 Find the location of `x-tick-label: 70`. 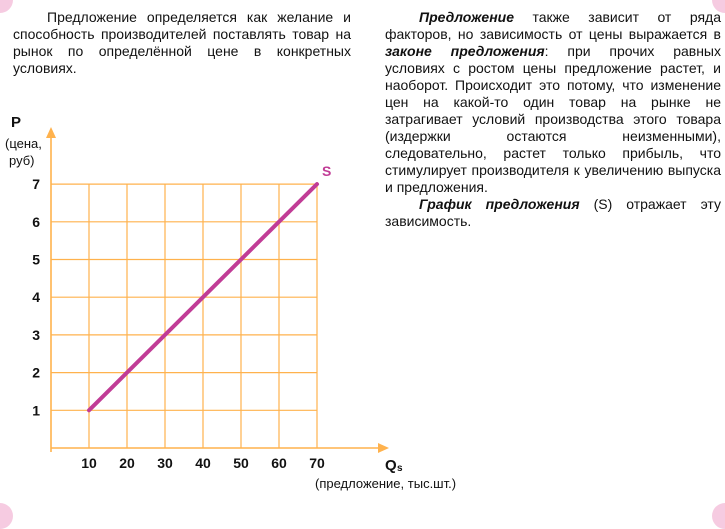

x-tick-label: 70 is located at coordinates (317, 463).